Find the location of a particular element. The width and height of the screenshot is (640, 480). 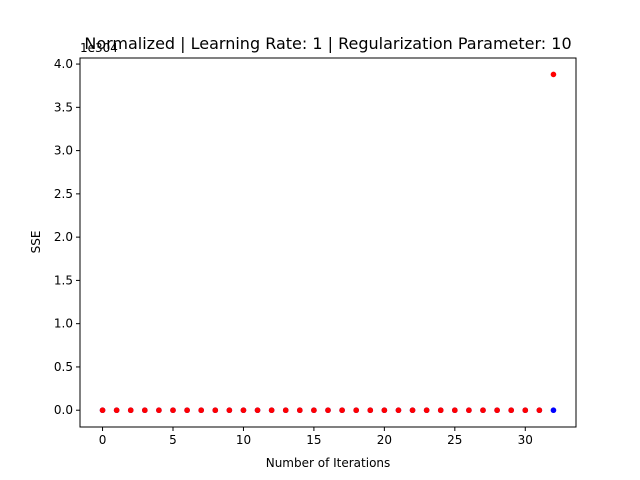

x-tick-label: 0 is located at coordinates (103, 440).